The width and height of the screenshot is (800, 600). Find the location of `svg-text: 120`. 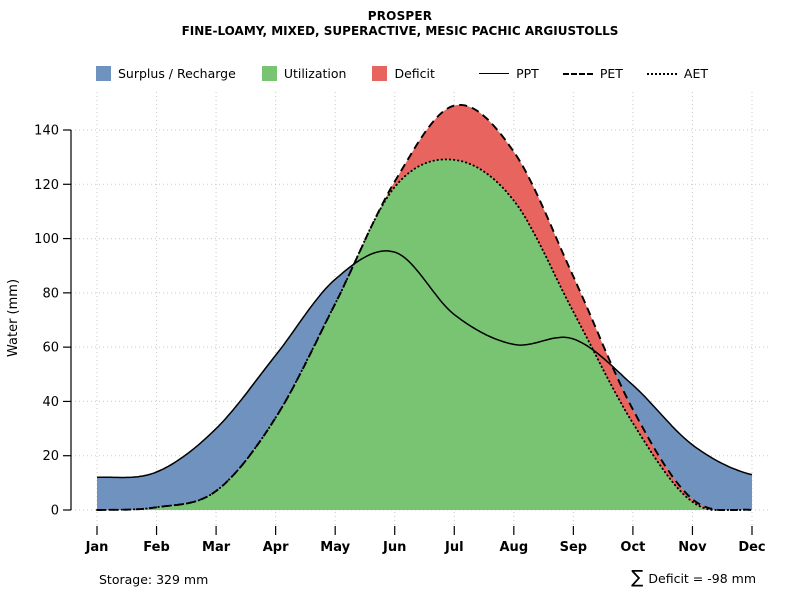

svg-text: 120 is located at coordinates (46, 185).